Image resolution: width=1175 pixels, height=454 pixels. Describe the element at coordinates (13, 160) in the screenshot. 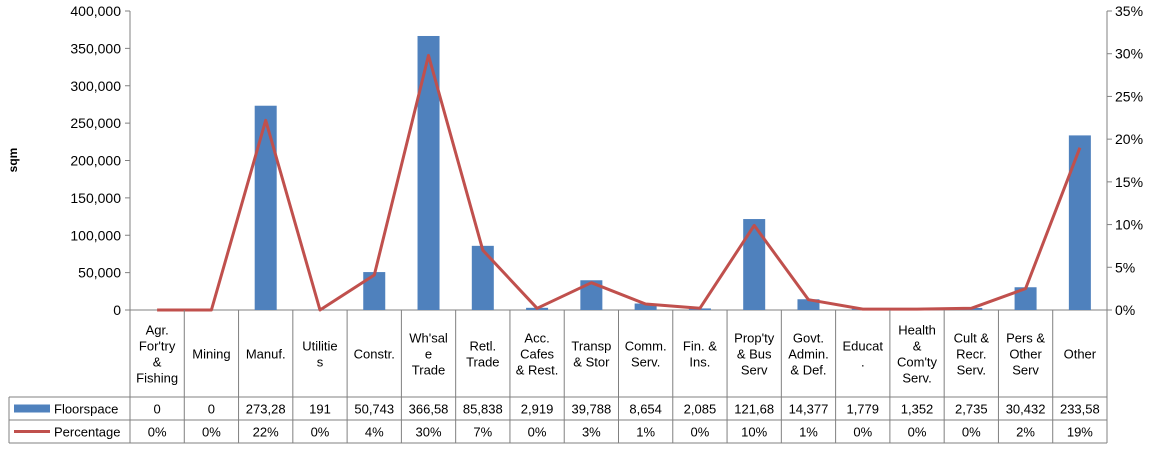

I see `y-axis-label: sqm` at that location.